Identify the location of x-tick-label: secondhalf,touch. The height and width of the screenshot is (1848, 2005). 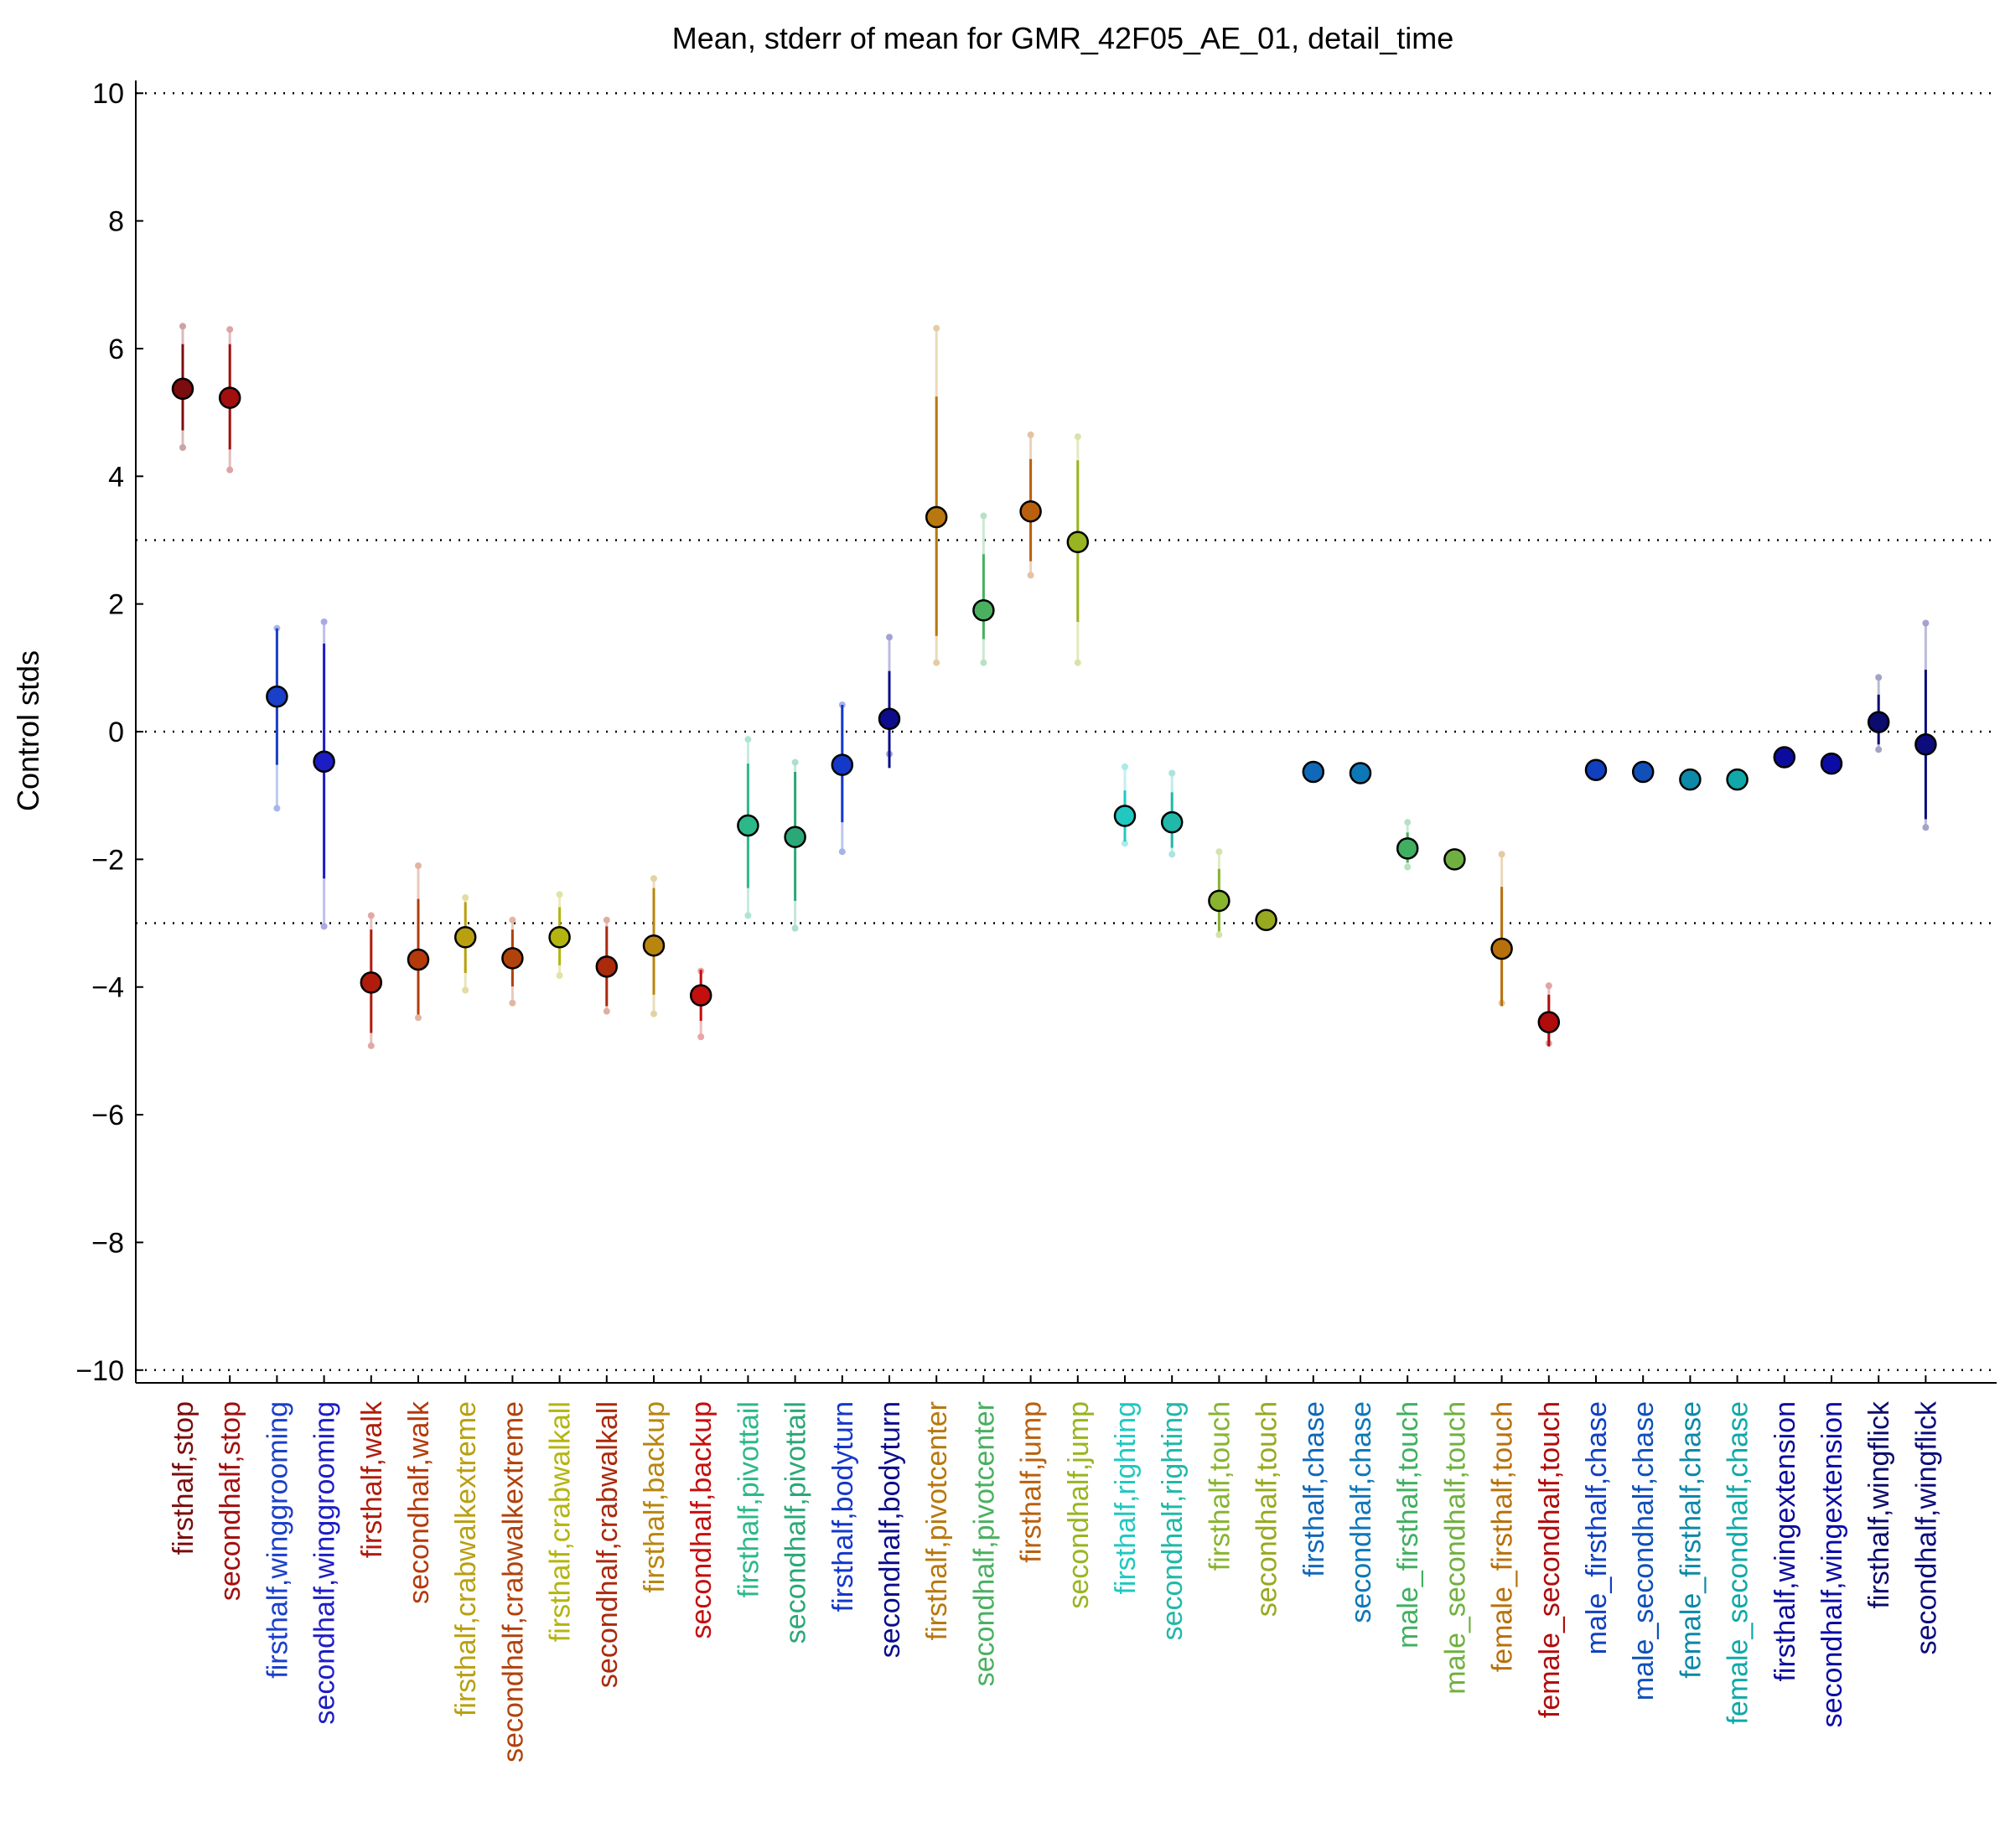
(1267, 1509).